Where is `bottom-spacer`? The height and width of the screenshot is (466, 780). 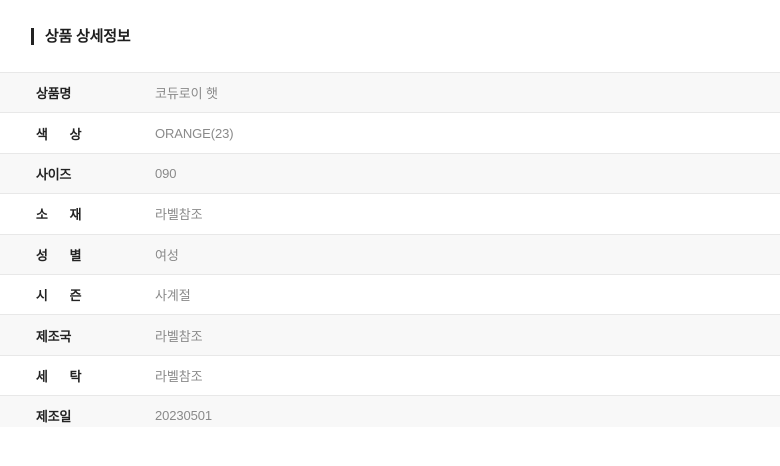
bottom-spacer is located at coordinates (390, 446).